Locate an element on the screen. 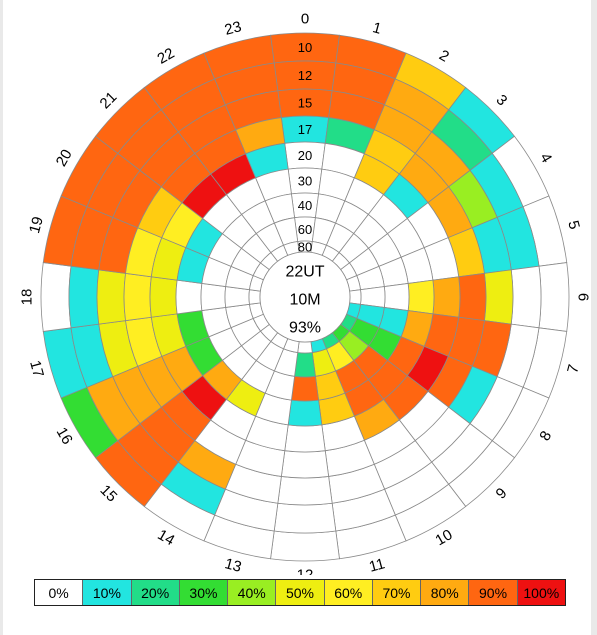 The image size is (597, 635). legend-swatch: 70% is located at coordinates (397, 592).